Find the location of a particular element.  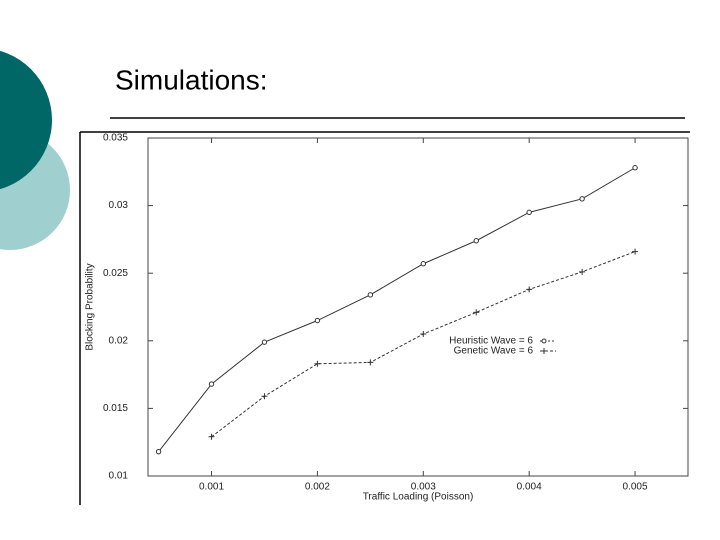

y-tick-label: 0.02 is located at coordinates (119, 340).